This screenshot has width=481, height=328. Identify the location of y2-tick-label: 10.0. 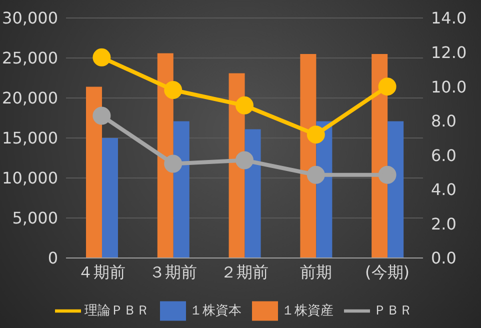
(449, 86).